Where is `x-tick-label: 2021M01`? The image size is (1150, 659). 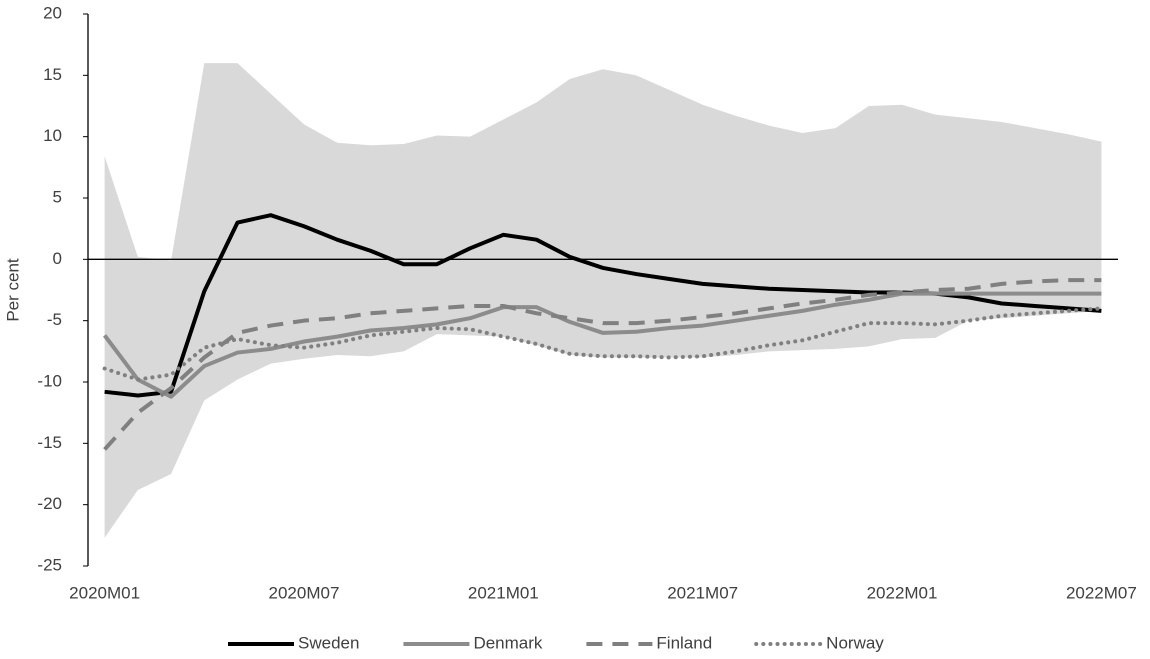
x-tick-label: 2021M01 is located at coordinates (503, 592).